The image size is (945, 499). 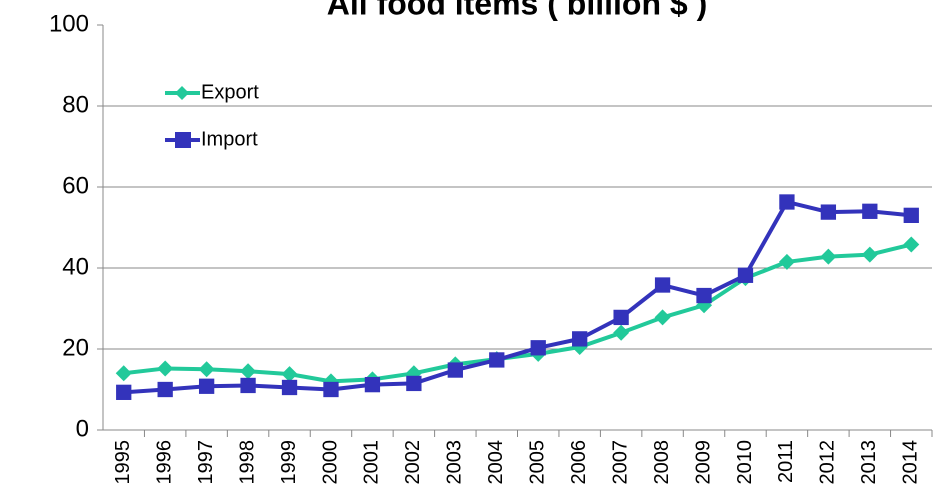 What do you see at coordinates (372, 462) in the screenshot?
I see `x-tick-label: 2001` at bounding box center [372, 462].